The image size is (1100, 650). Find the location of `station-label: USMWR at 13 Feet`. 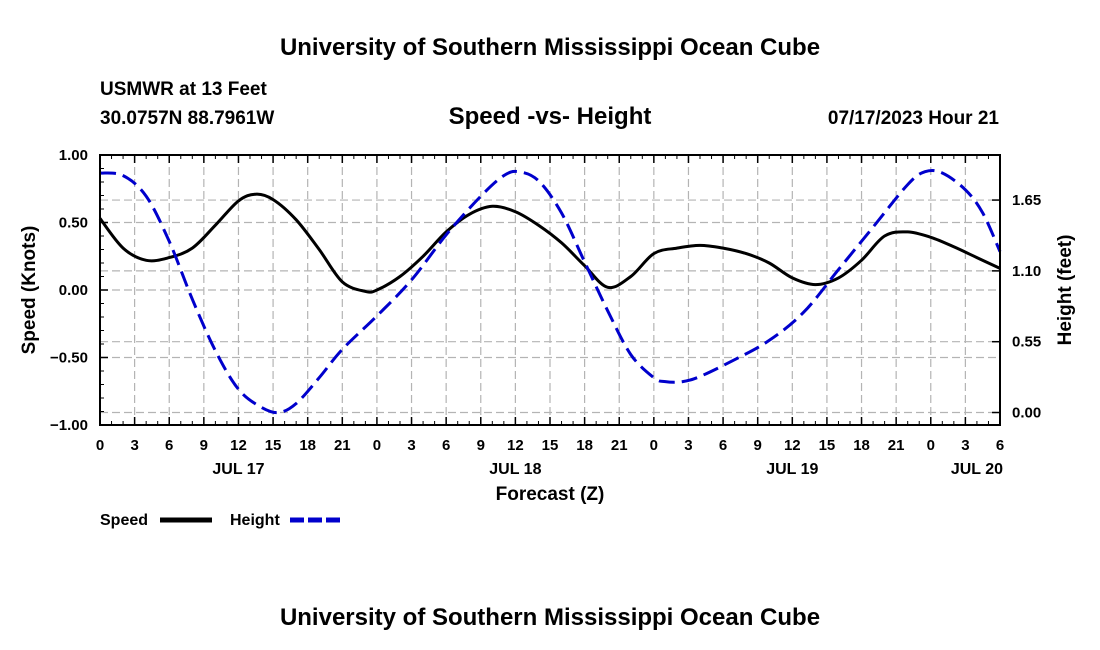

station-label: USMWR at 13 Feet is located at coordinates (183, 89).